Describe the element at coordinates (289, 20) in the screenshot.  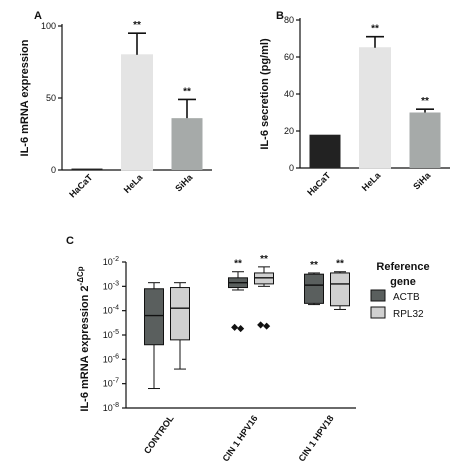
I see `y-tick-label: 80` at that location.